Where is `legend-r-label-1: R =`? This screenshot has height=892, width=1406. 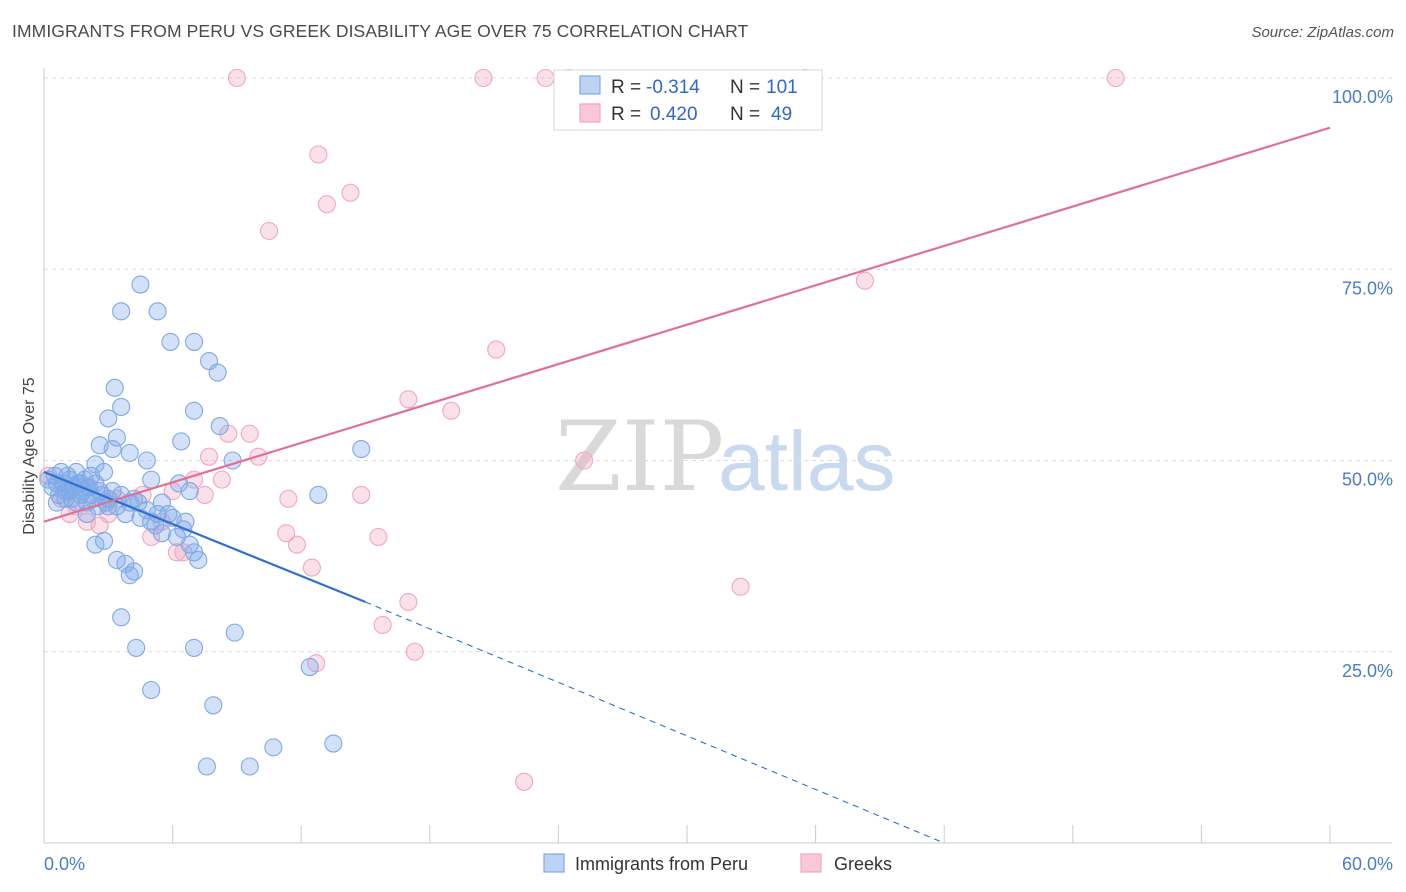 legend-r-label-1: R = is located at coordinates (626, 87).